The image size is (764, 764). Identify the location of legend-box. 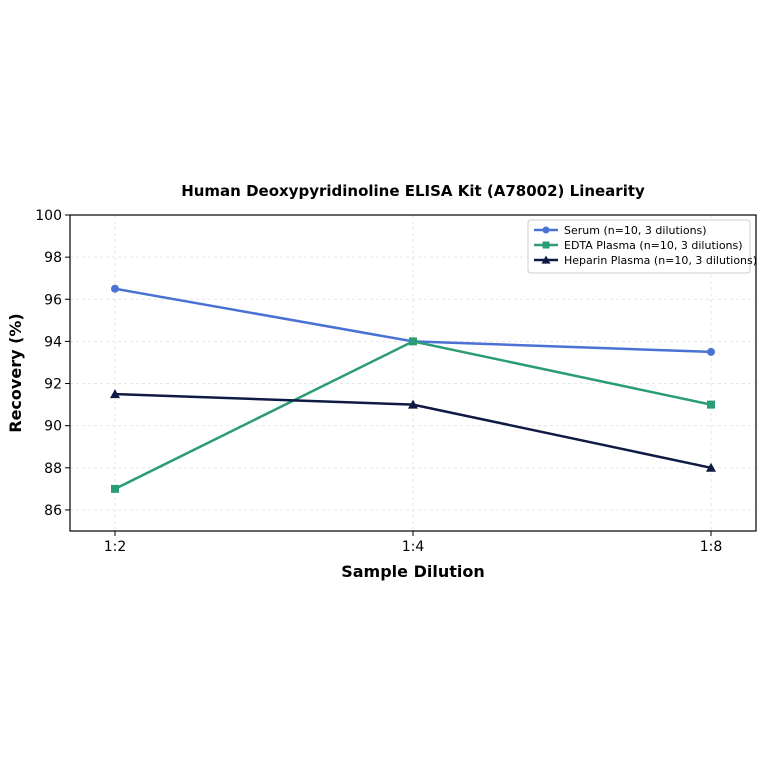
(639, 246).